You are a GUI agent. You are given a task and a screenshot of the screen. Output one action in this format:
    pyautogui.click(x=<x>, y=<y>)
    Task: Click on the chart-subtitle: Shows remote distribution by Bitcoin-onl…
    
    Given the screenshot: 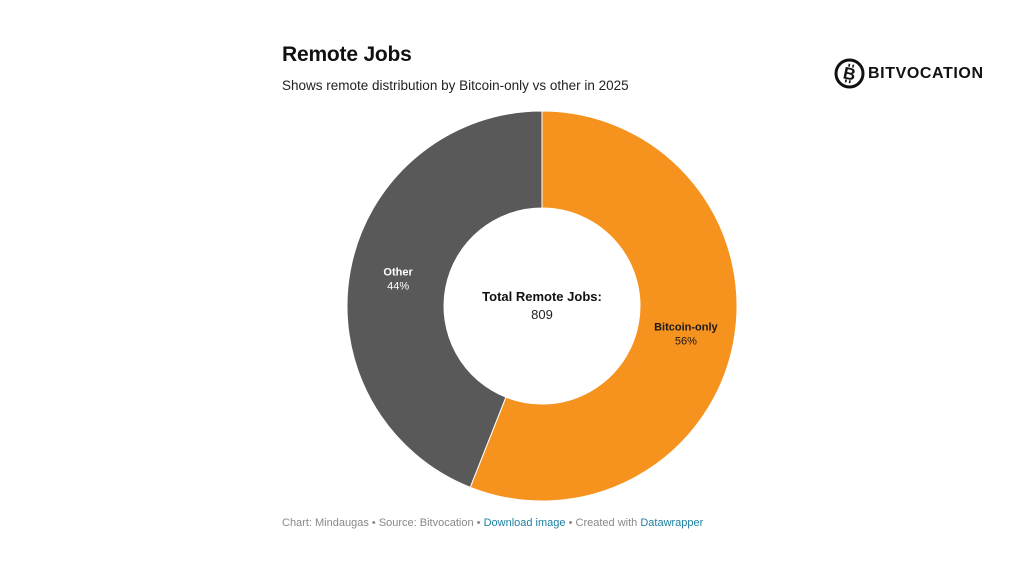 What is the action you would take?
    pyautogui.click(x=455, y=85)
    